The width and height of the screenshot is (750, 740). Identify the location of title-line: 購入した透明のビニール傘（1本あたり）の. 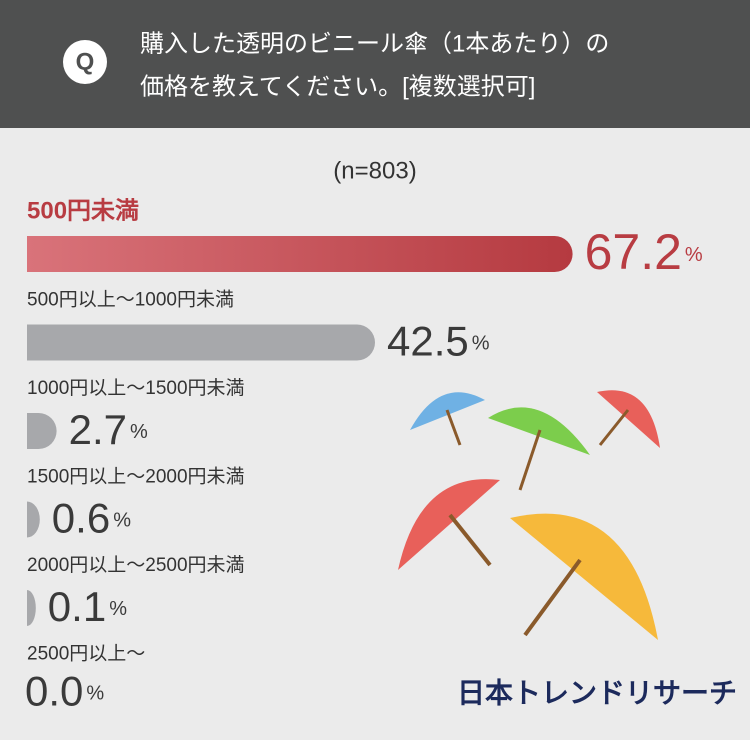
(374, 43).